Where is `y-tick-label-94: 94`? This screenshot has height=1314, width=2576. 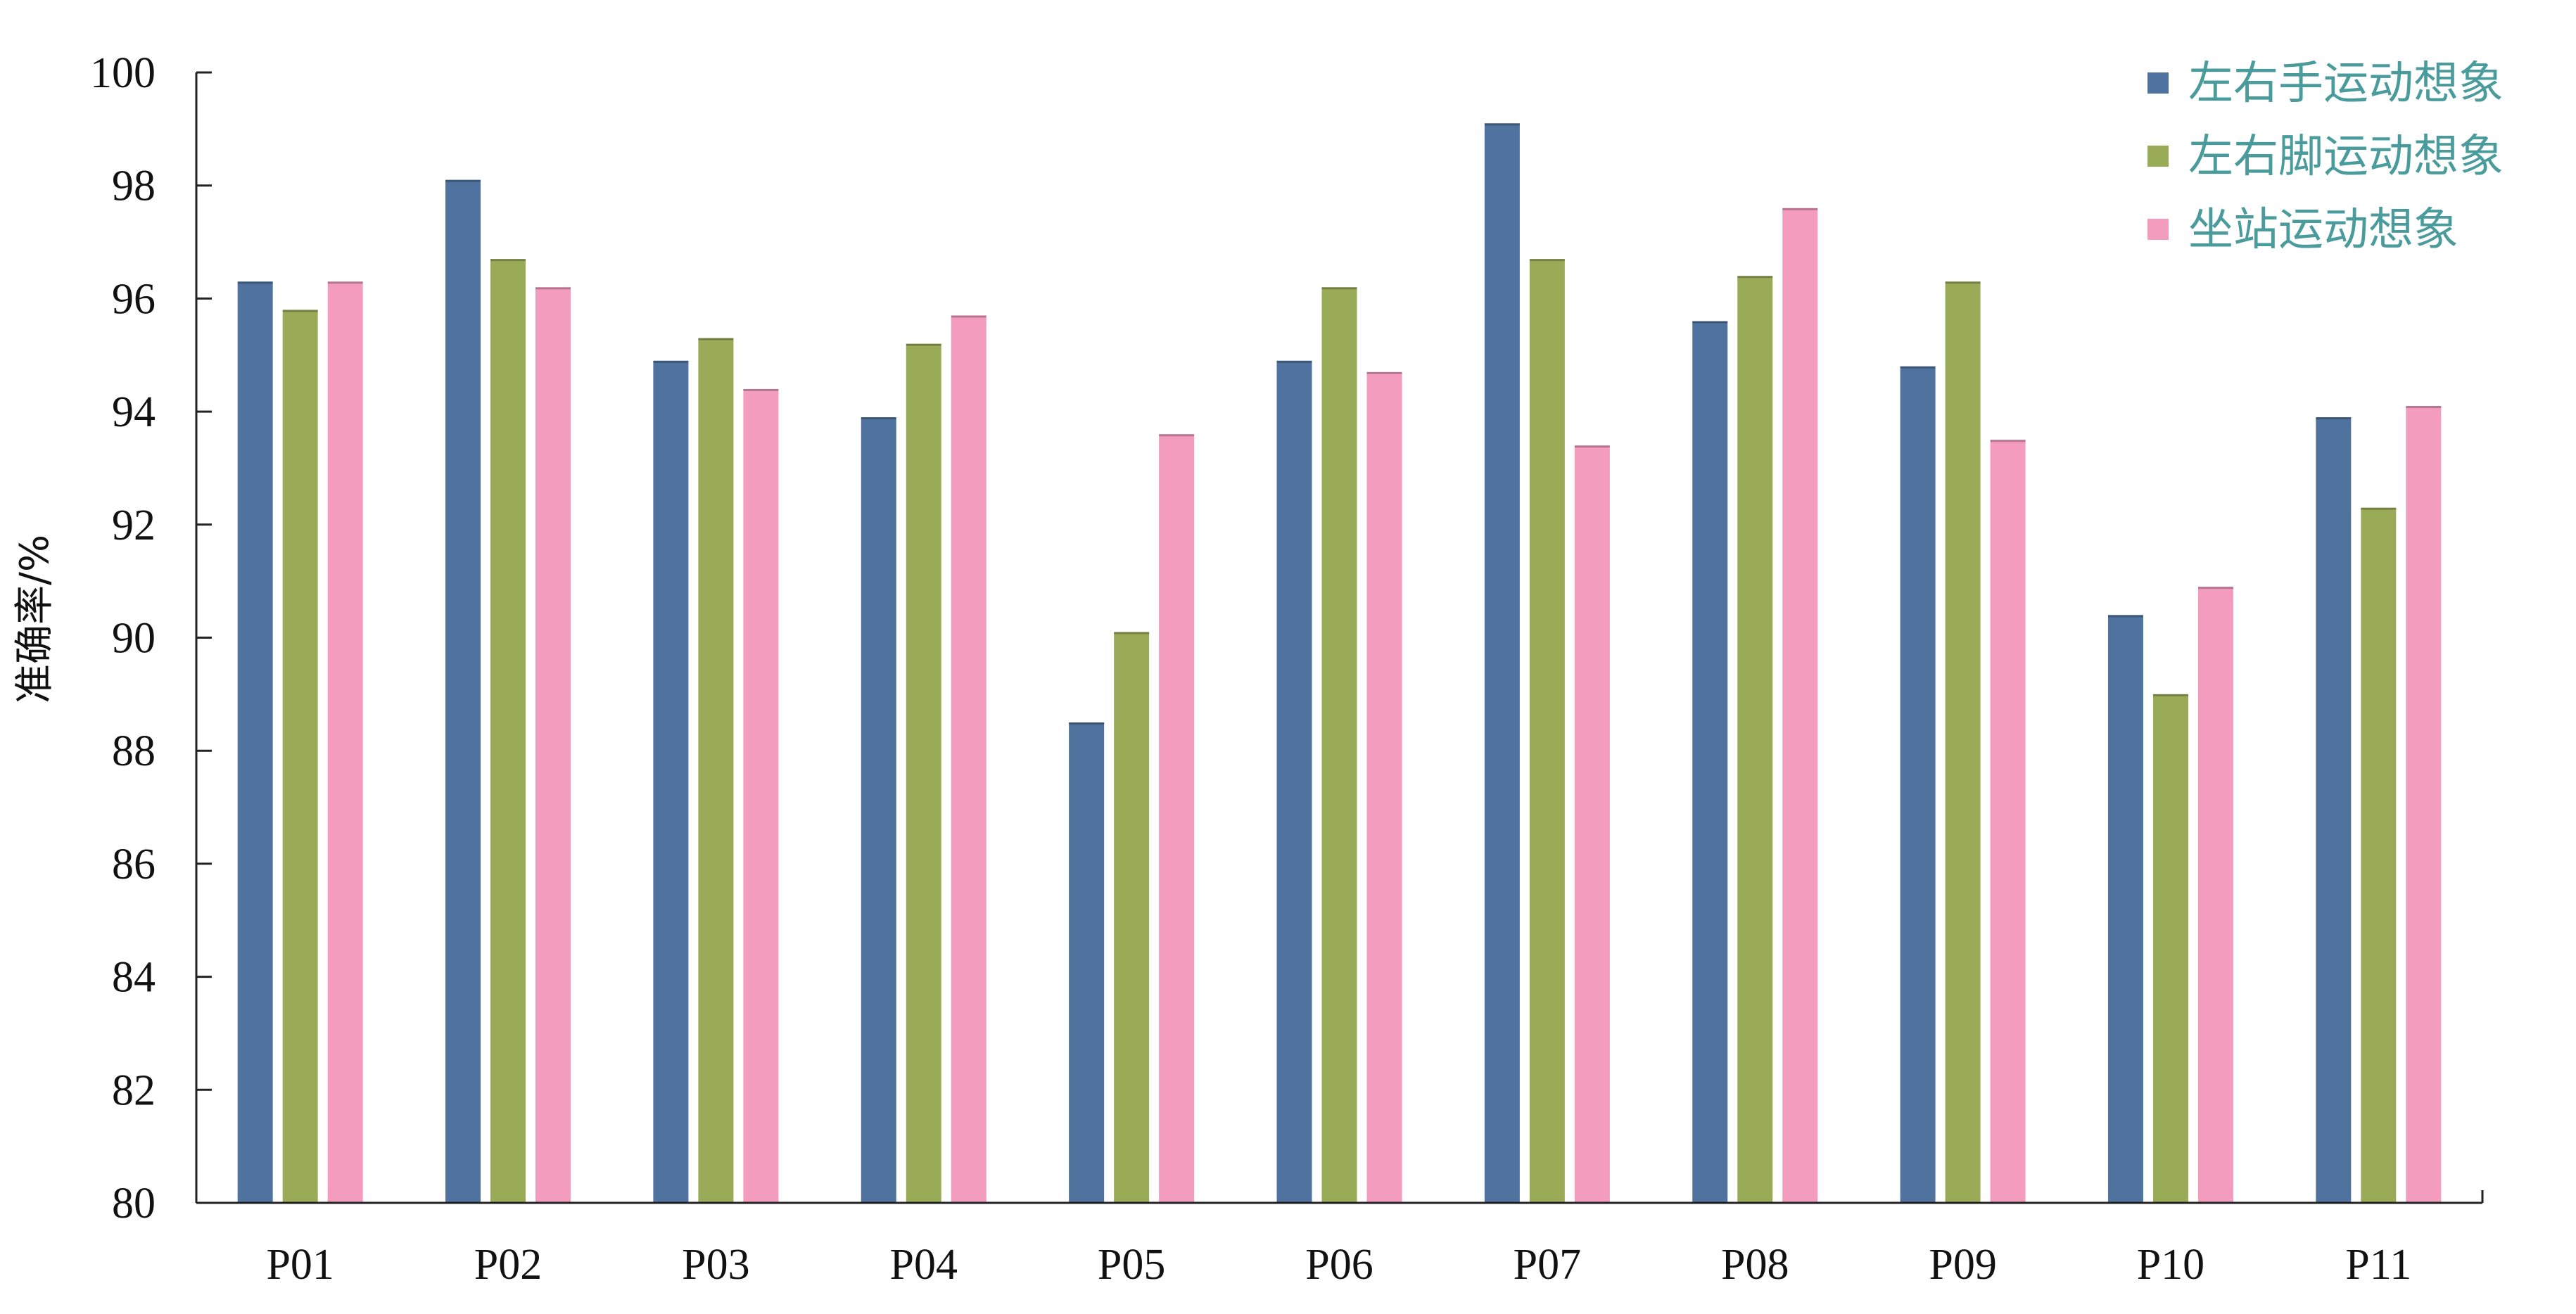
y-tick-label-94: 94 is located at coordinates (134, 412).